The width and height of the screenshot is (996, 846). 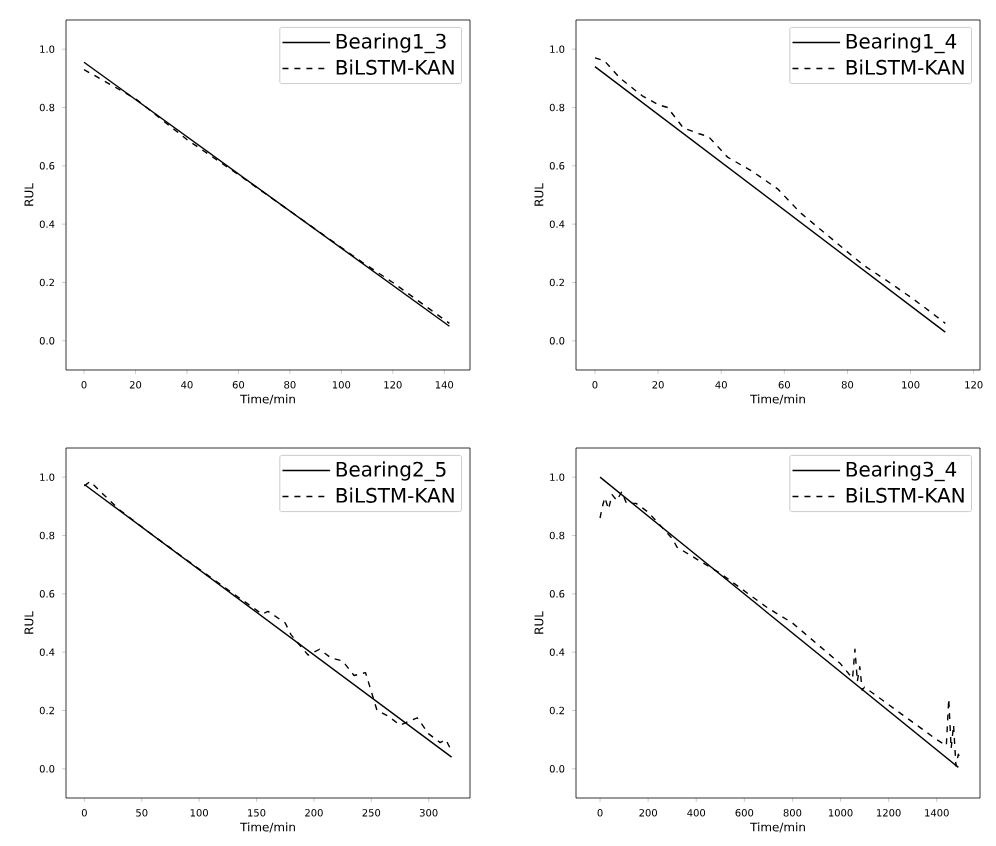 I want to click on legend-label: Bearing2_5, so click(x=391, y=471).